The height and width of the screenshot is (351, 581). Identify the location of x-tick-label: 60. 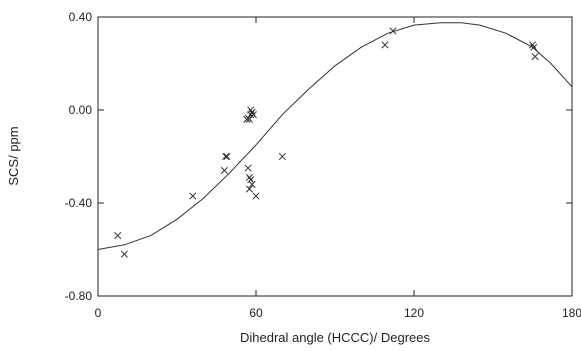
(256, 313).